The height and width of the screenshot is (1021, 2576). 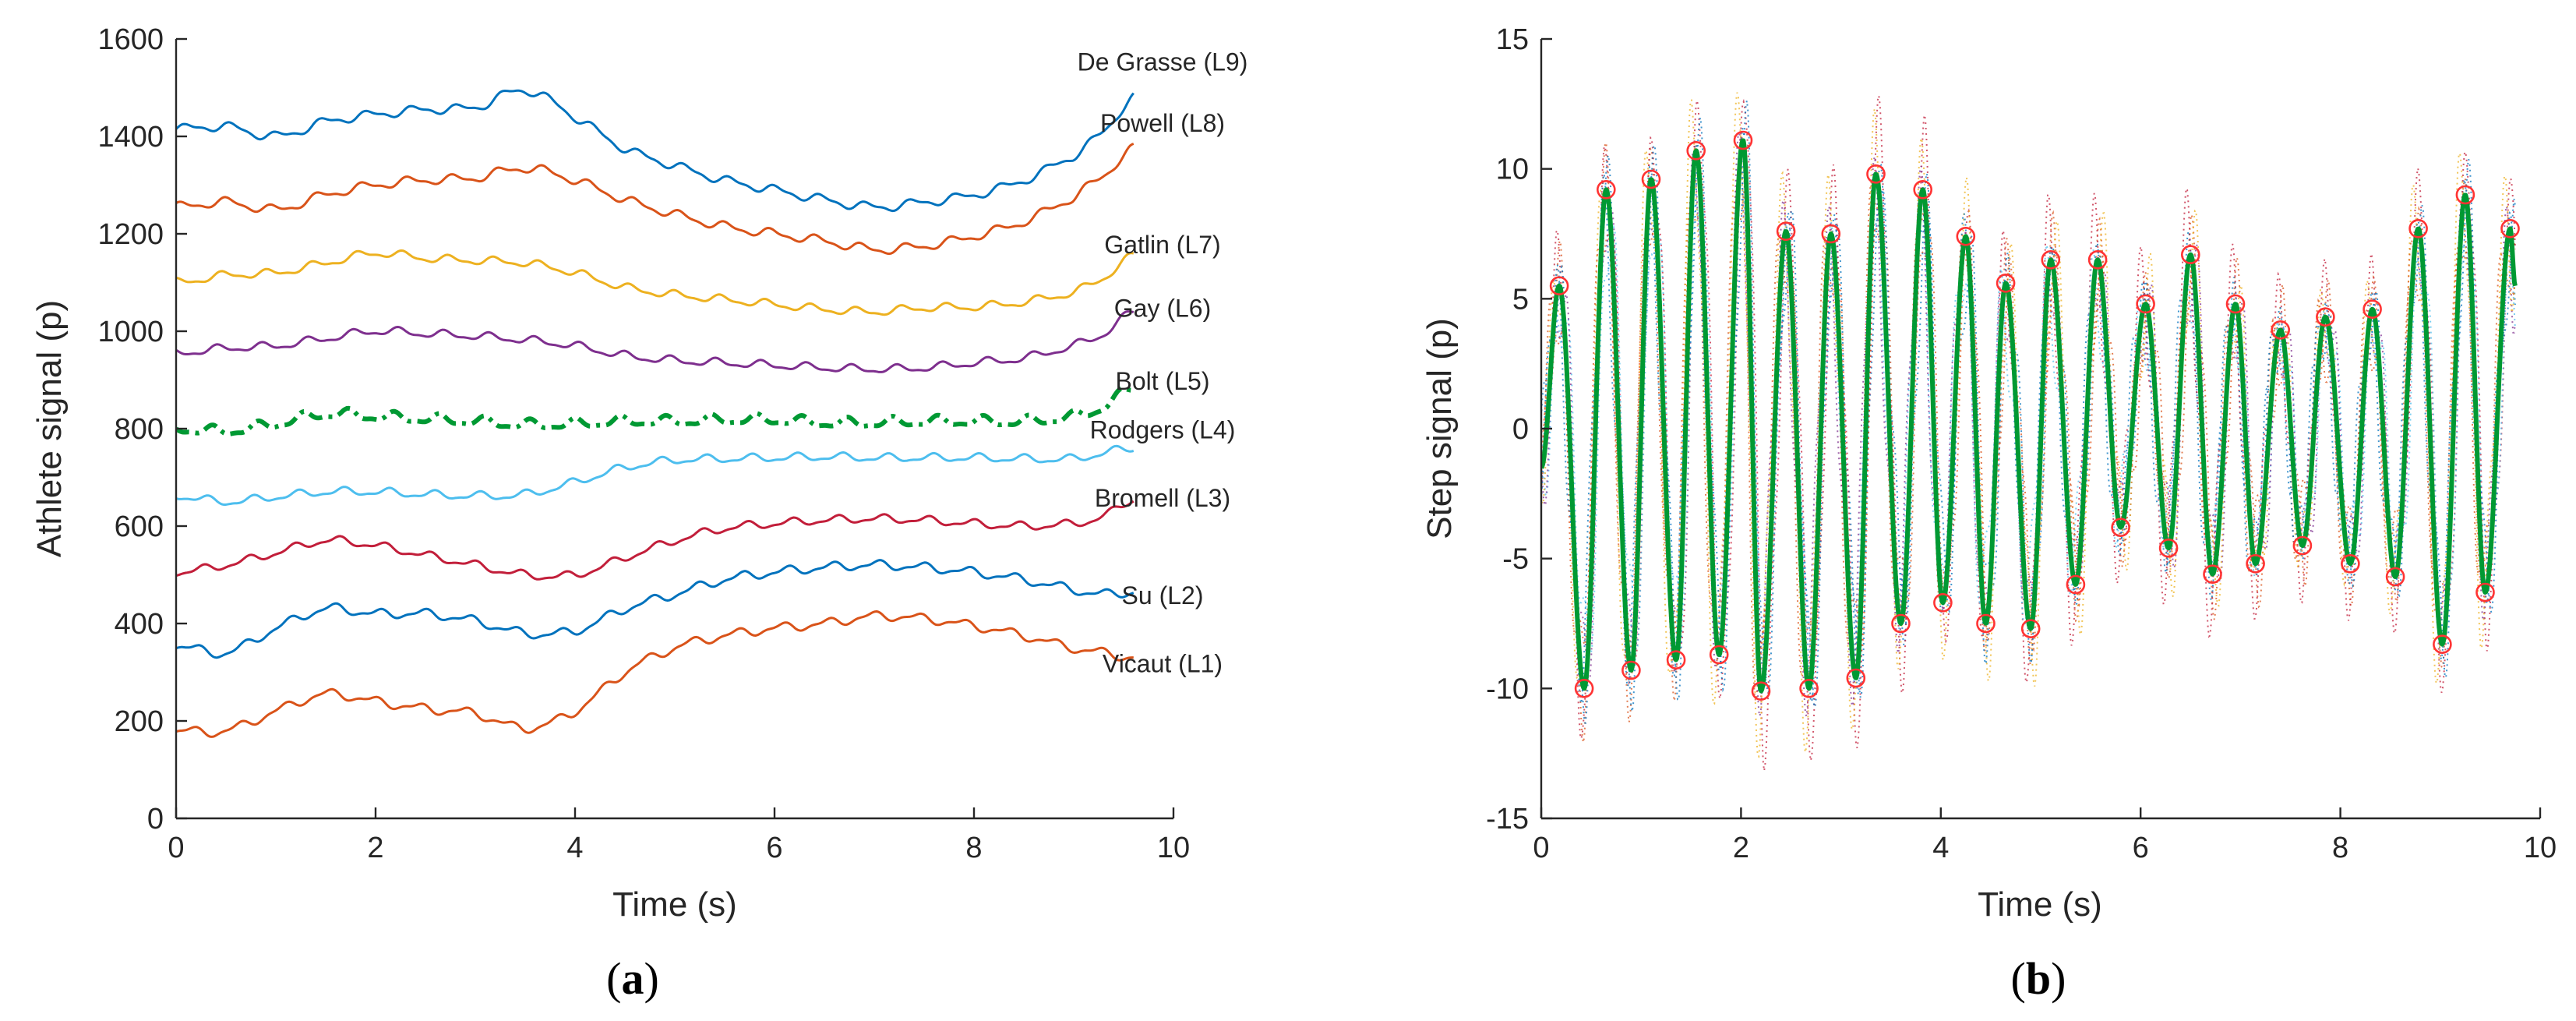 I want to click on panel-b-caption-letter: b, so click(x=2038, y=978).